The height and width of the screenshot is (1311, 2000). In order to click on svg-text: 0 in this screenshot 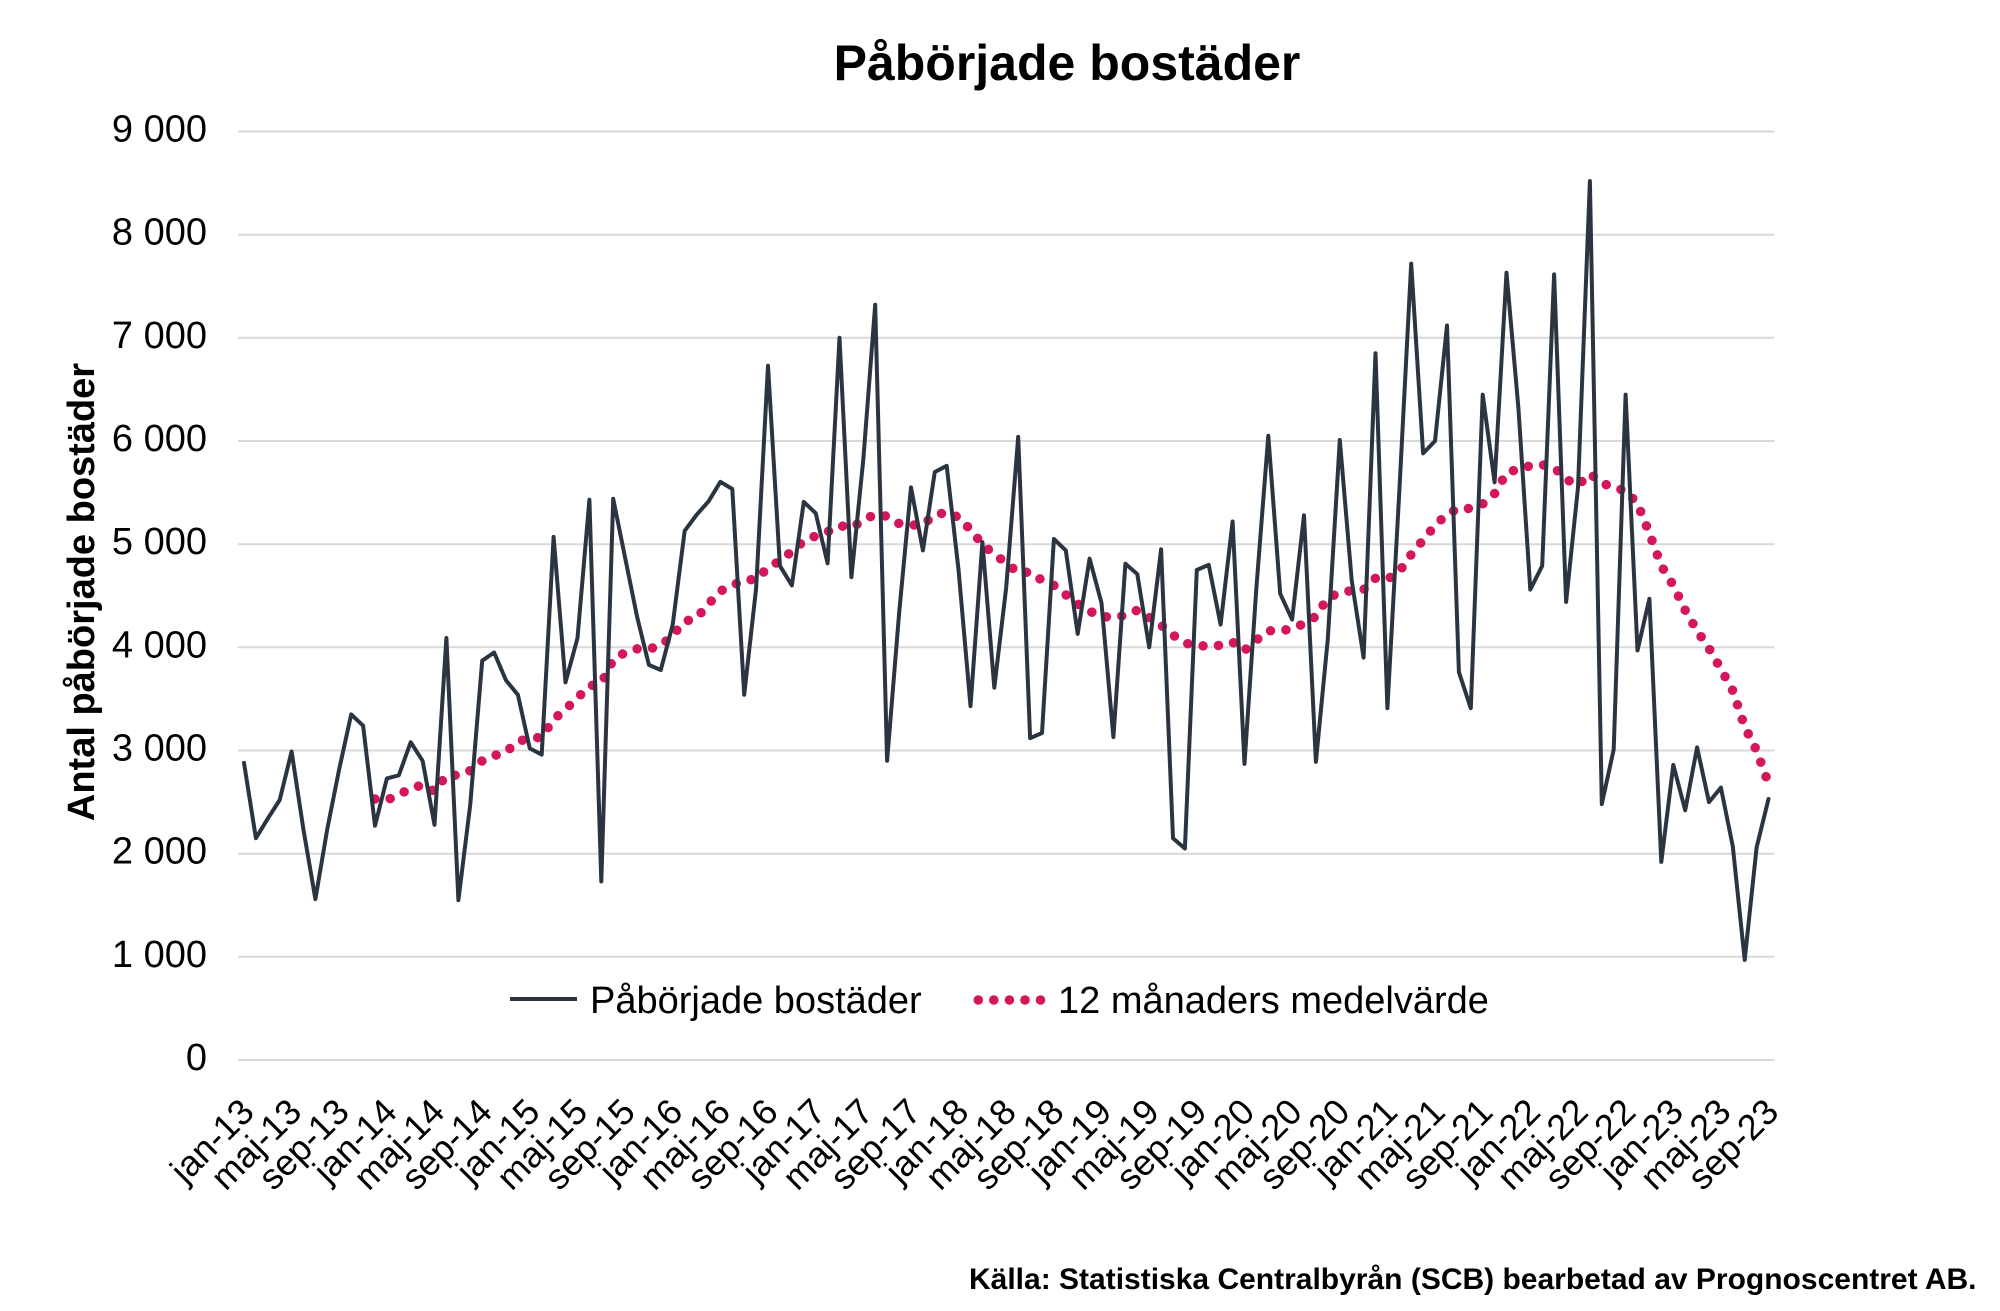, I will do `click(196, 1058)`.